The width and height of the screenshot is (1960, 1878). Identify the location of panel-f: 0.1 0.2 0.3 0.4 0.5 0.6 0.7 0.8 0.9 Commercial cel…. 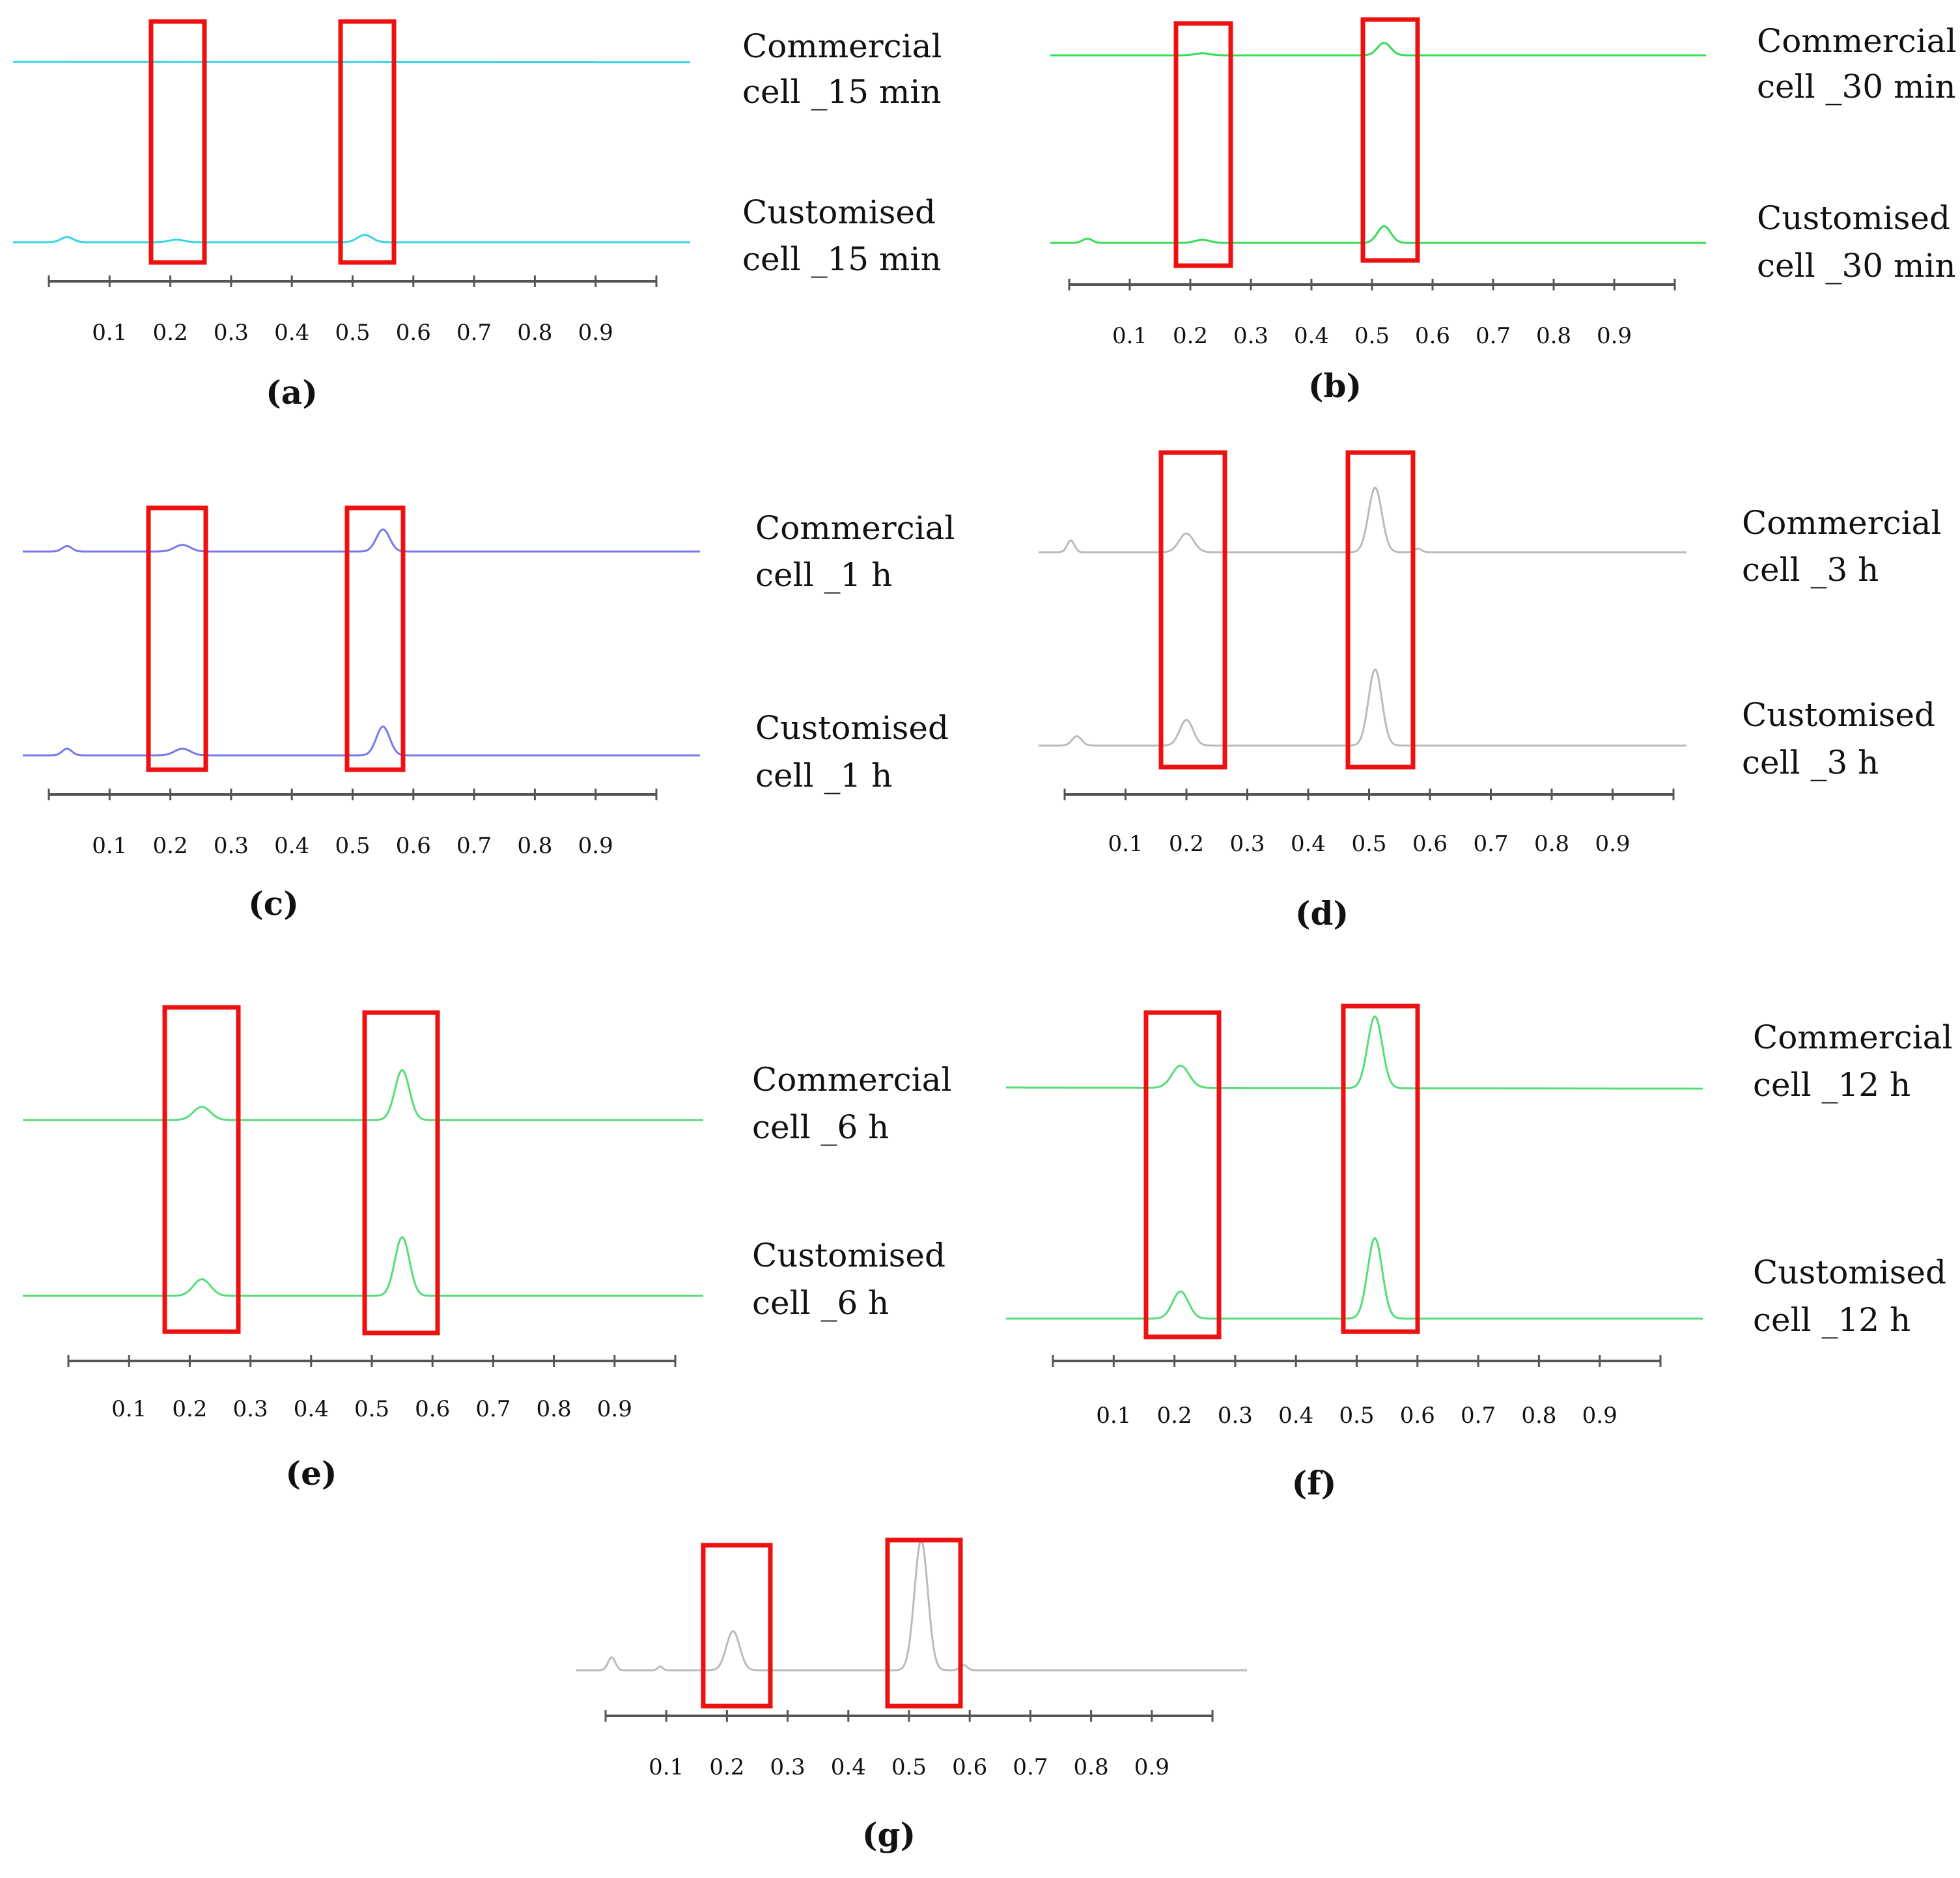
(1479, 1252).